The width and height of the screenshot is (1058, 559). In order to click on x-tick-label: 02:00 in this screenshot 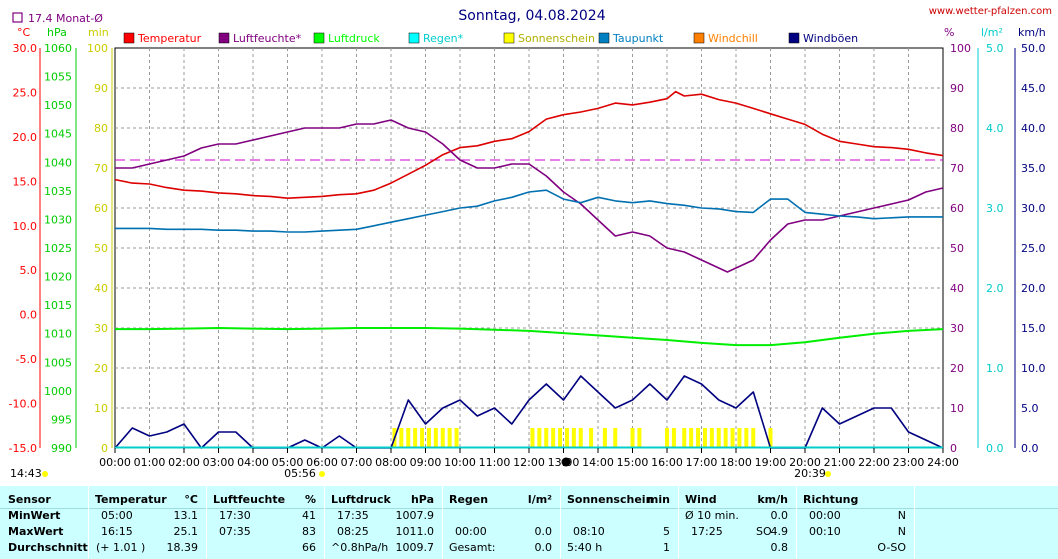, I will do `click(184, 462)`.